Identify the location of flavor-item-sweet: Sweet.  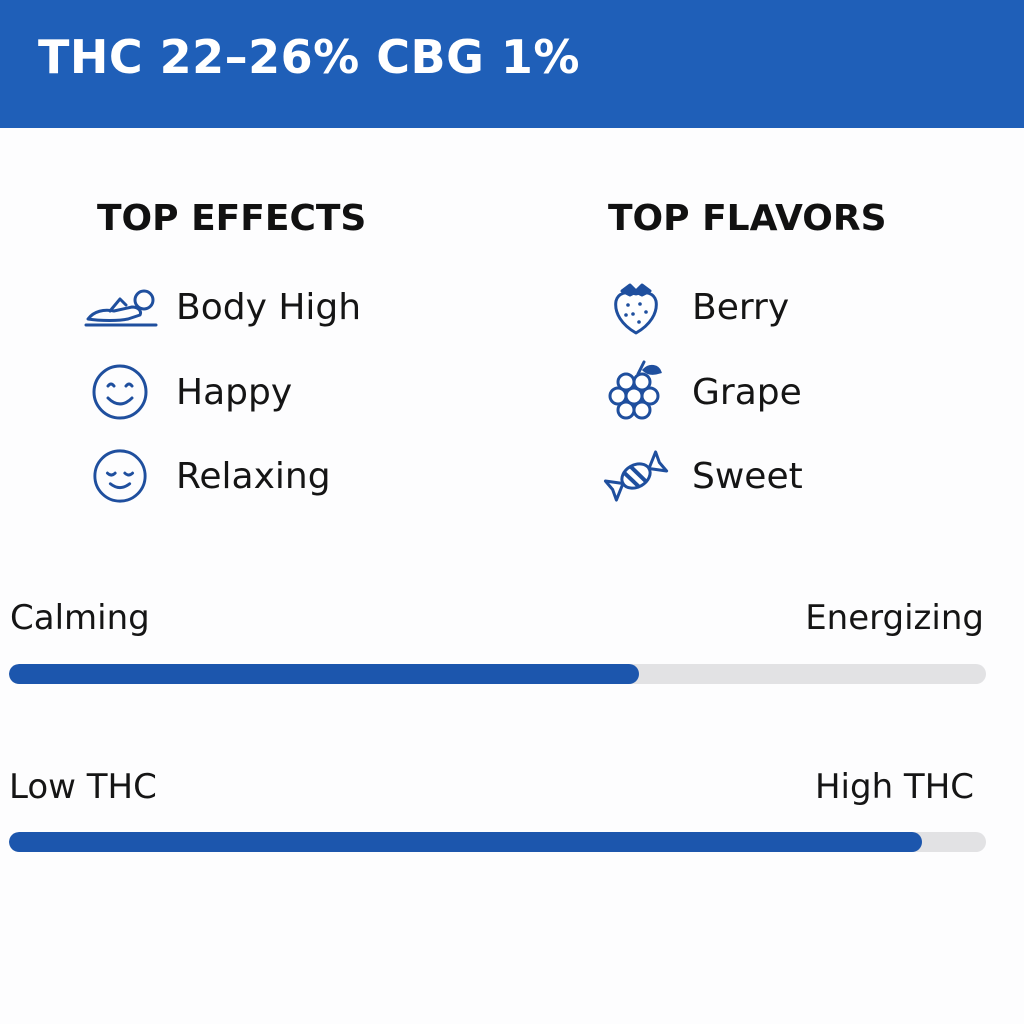
(699, 476).